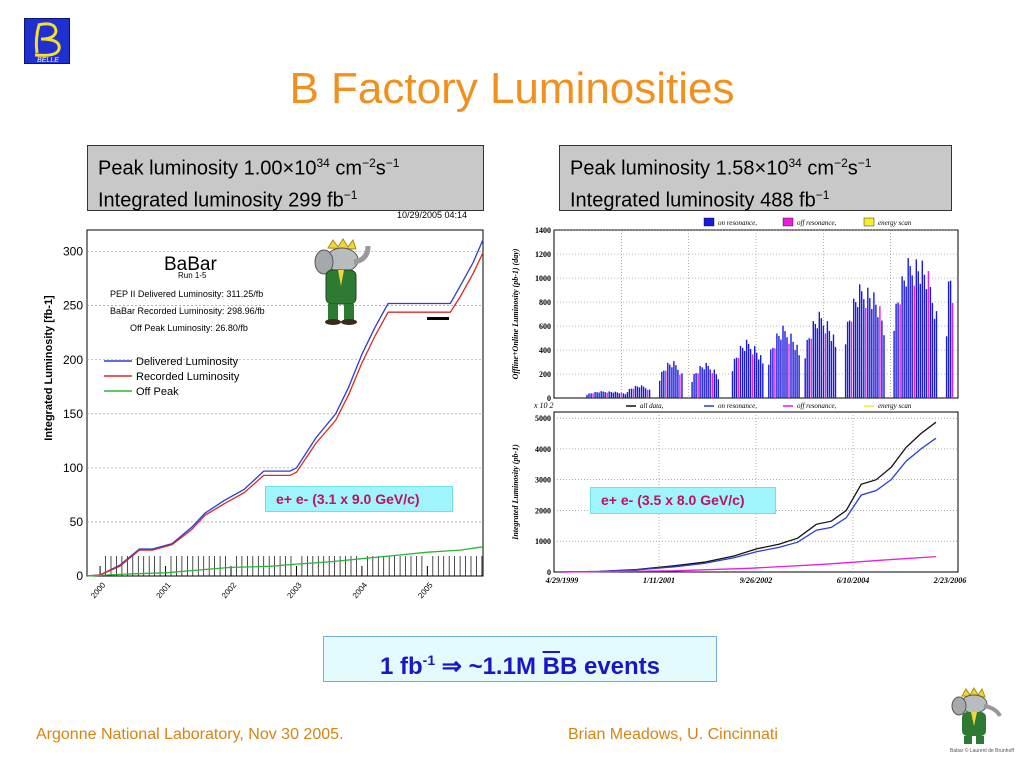 This screenshot has width=1024, height=768. Describe the element at coordinates (549, 572) in the screenshot. I see `belle-int-y-tick-label: 0` at that location.